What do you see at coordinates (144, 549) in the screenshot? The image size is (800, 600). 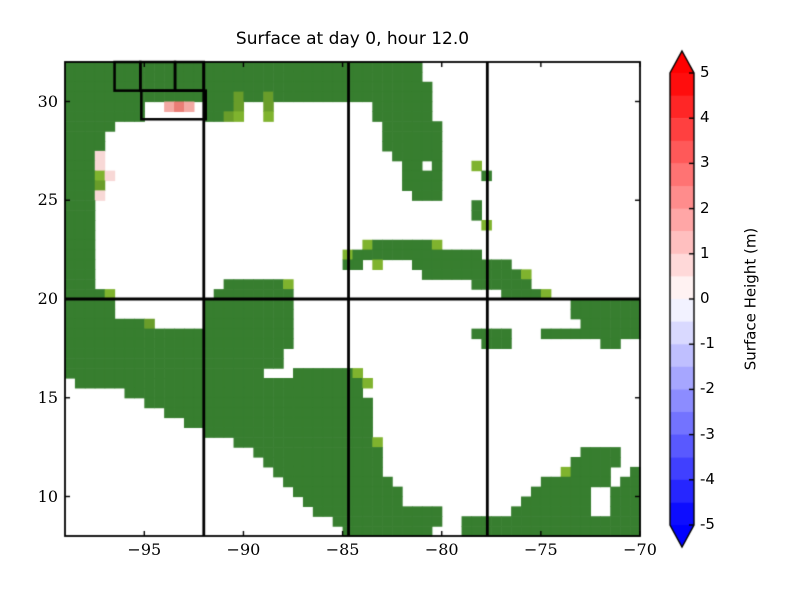 I see `x-tick-label: −95` at bounding box center [144, 549].